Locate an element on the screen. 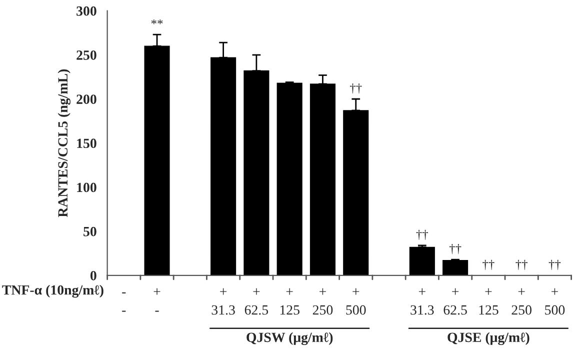  text: TNF-α (10ng/mℓ) is located at coordinates (53, 291).